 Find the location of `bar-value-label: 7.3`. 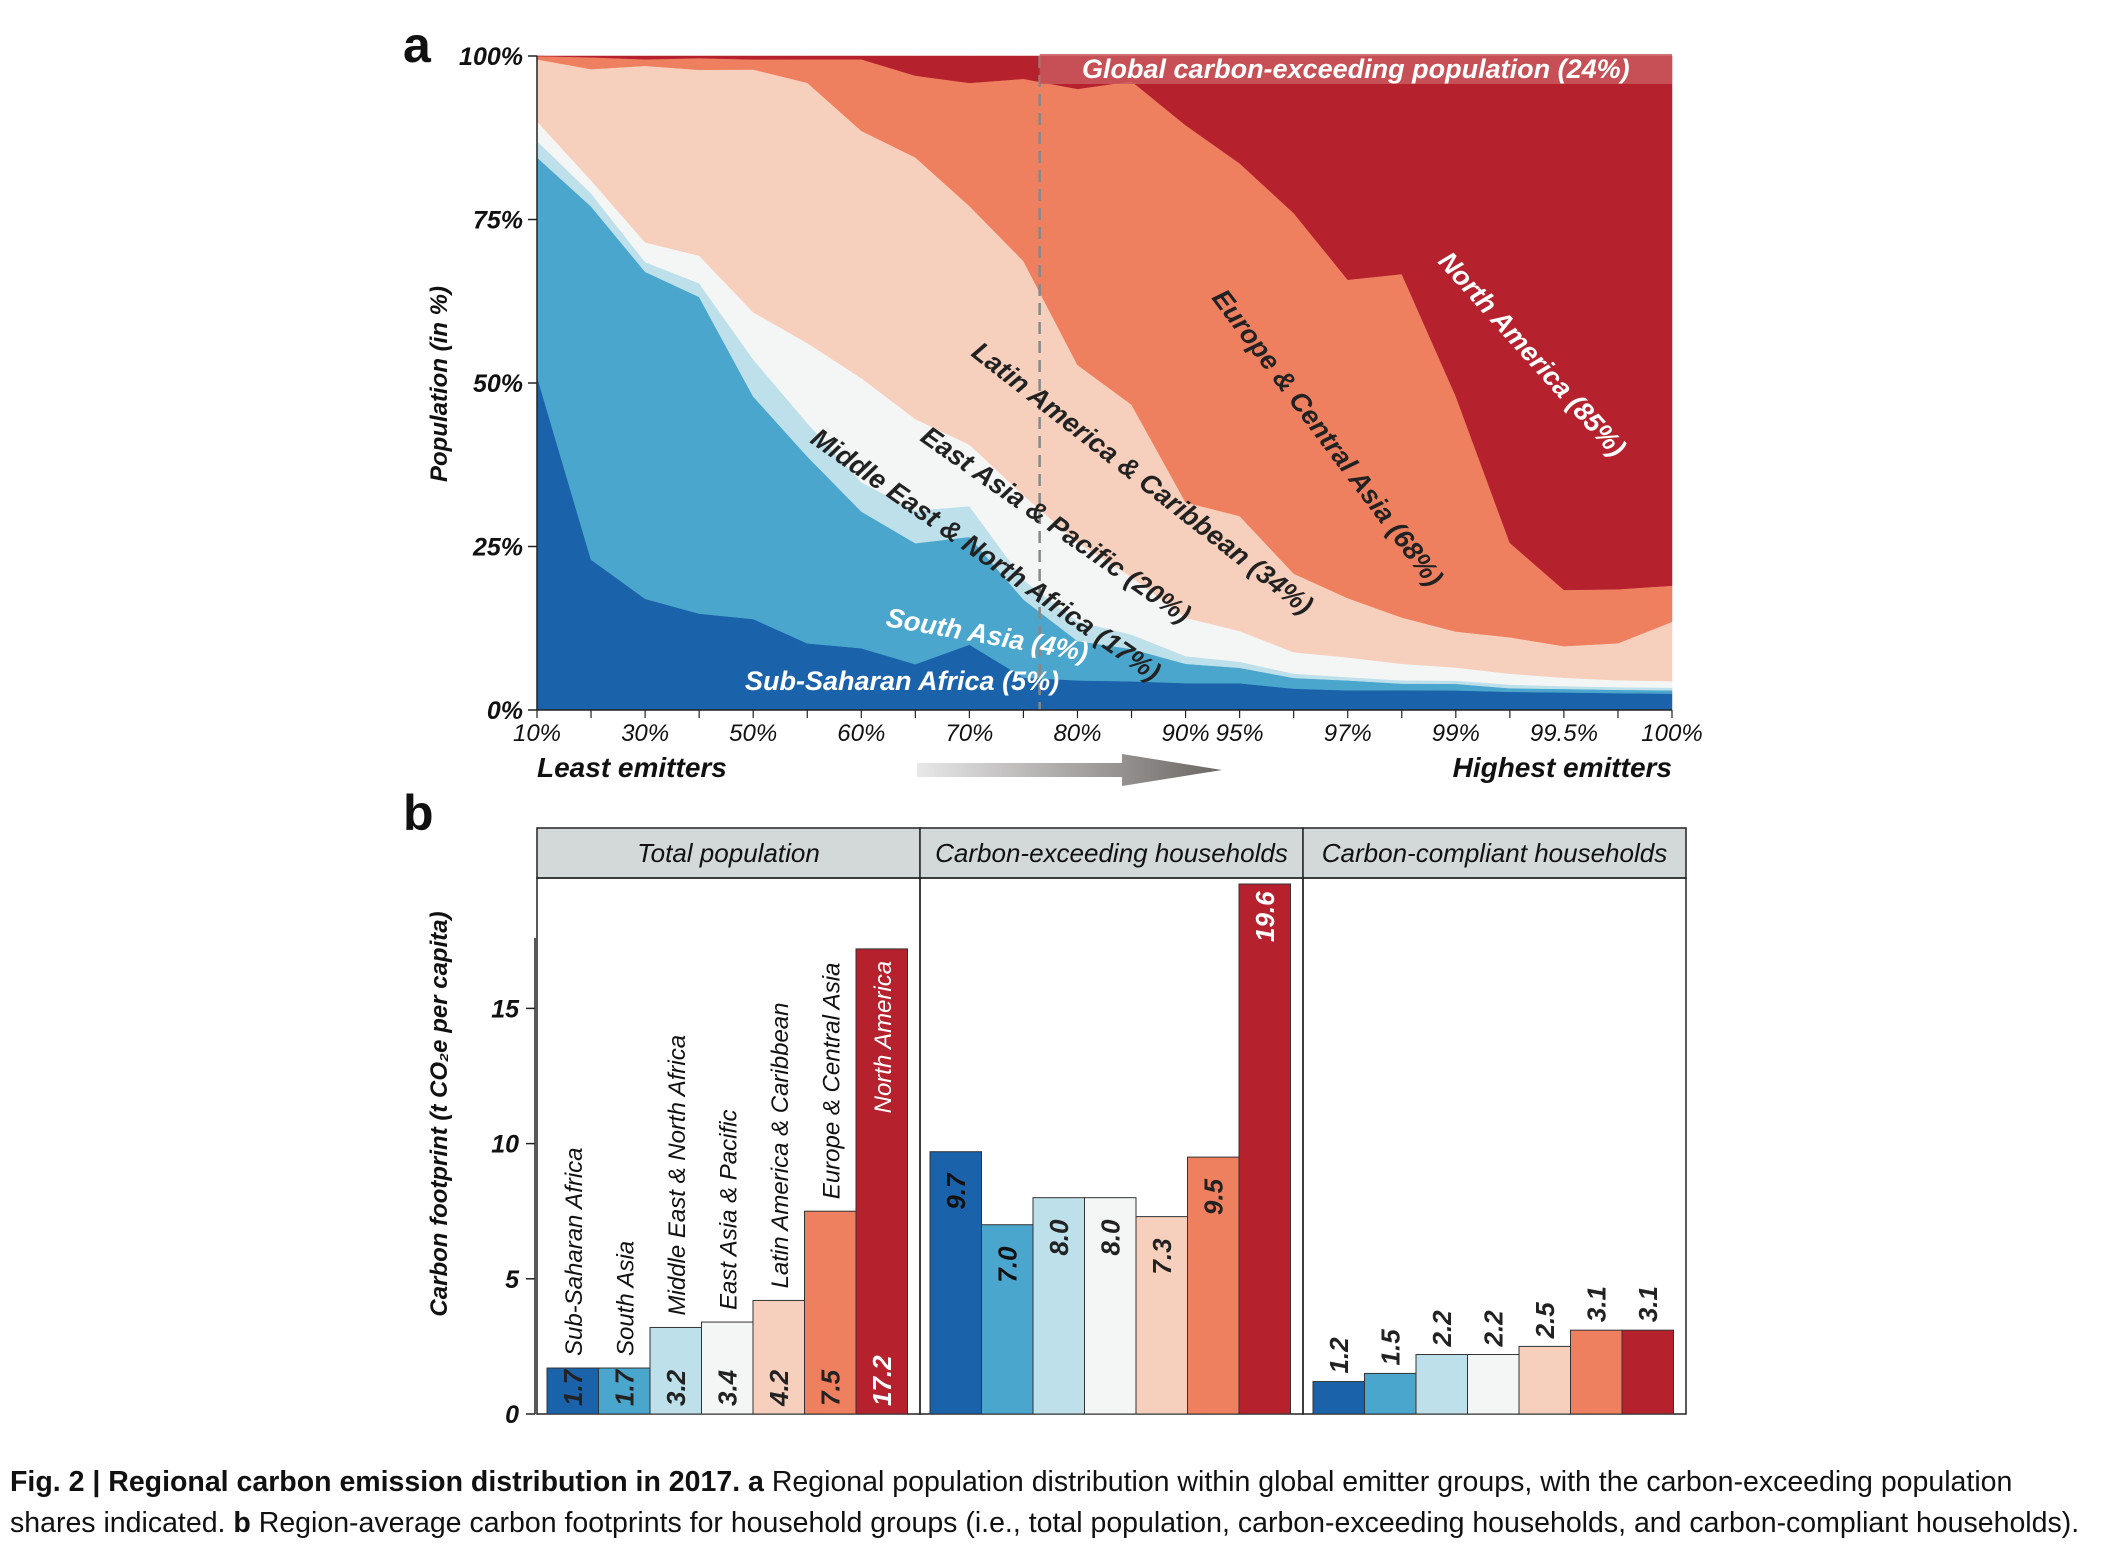

bar-value-label: 7.3 is located at coordinates (1162, 1256).